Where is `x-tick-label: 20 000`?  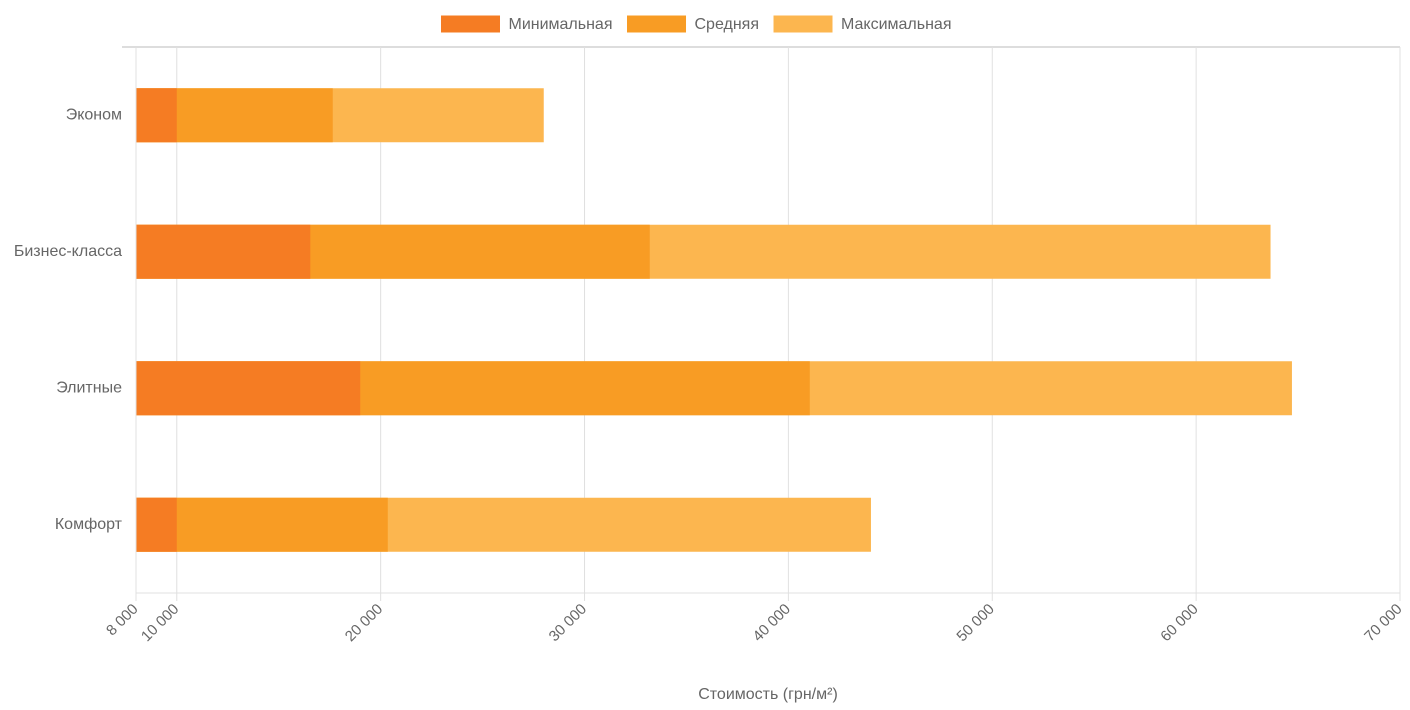 x-tick-label: 20 000 is located at coordinates (364, 623).